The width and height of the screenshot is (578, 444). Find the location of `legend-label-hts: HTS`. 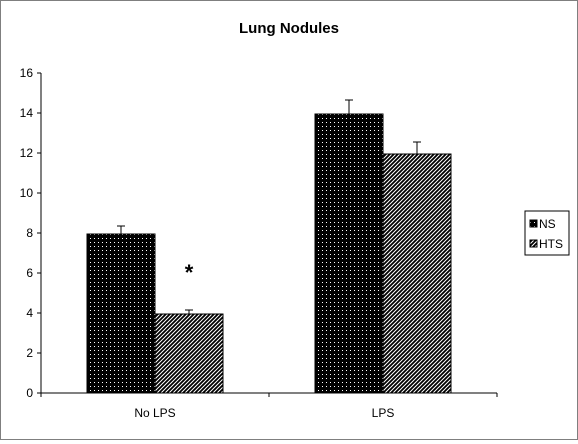

legend-label-hts: HTS is located at coordinates (551, 244).